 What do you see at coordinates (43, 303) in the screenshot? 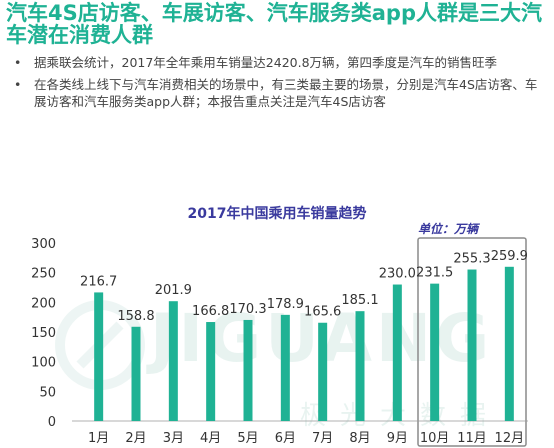
I see `y-tick-label: 200` at bounding box center [43, 303].